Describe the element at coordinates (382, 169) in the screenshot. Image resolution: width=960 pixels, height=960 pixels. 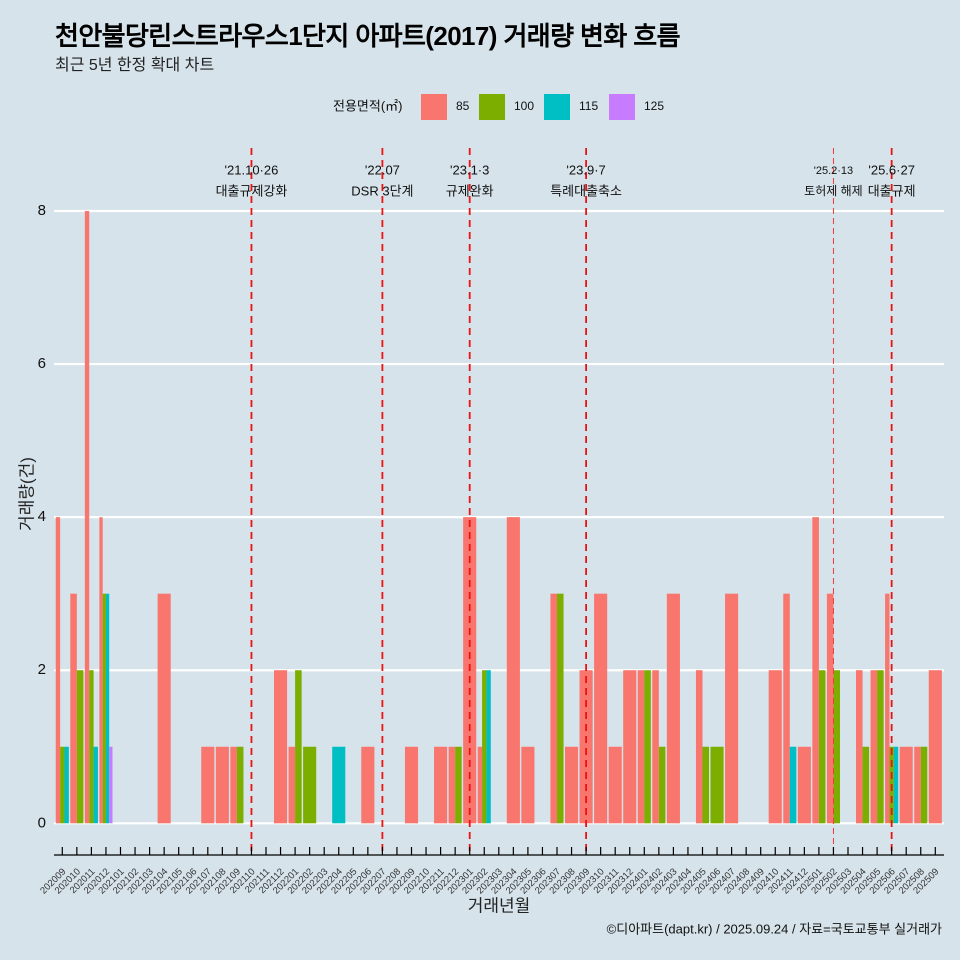
I see `event-date-label: '22.07` at that location.